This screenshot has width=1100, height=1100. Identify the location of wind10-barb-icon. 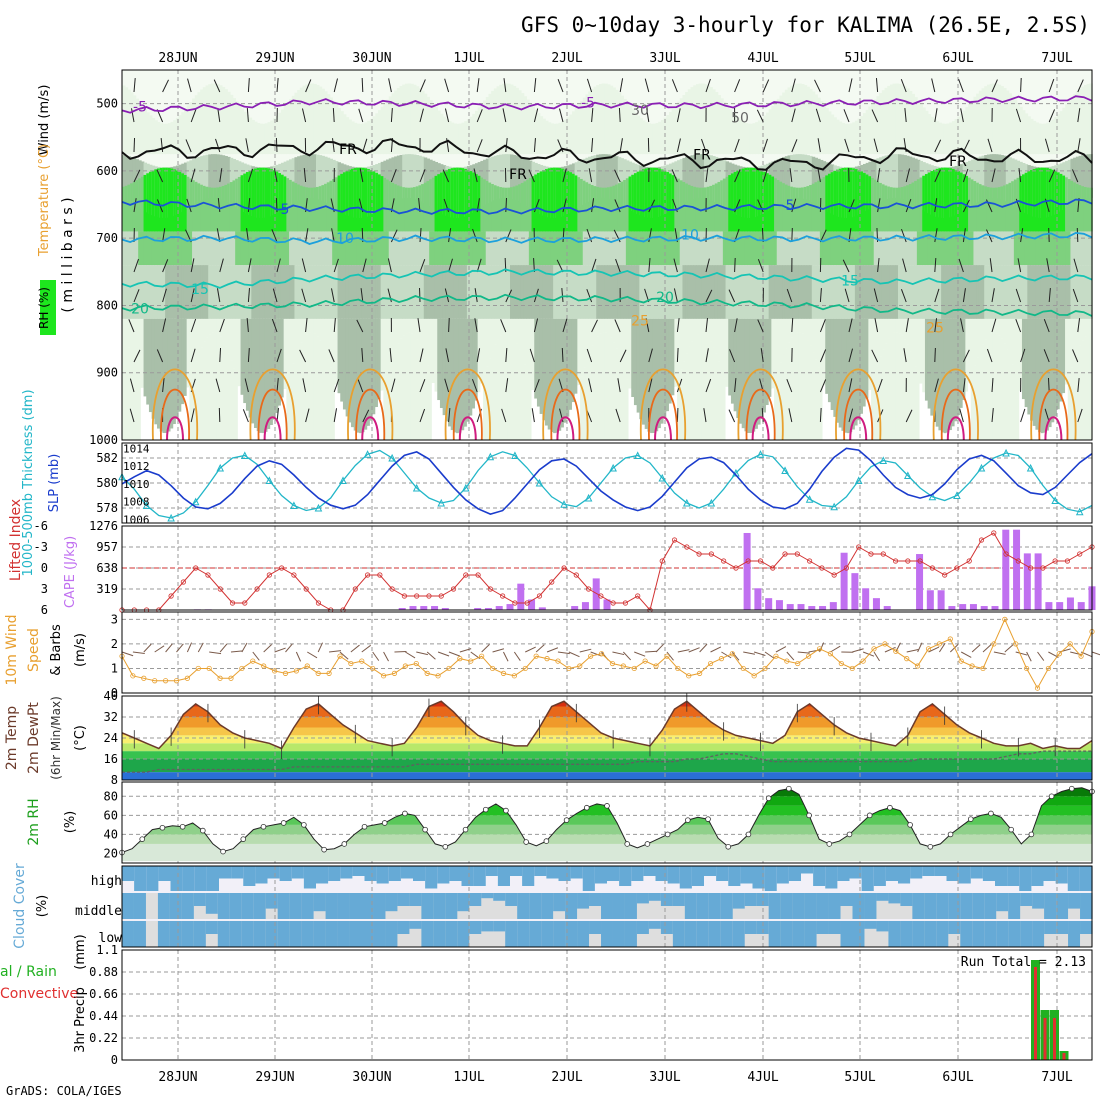
(138, 653).